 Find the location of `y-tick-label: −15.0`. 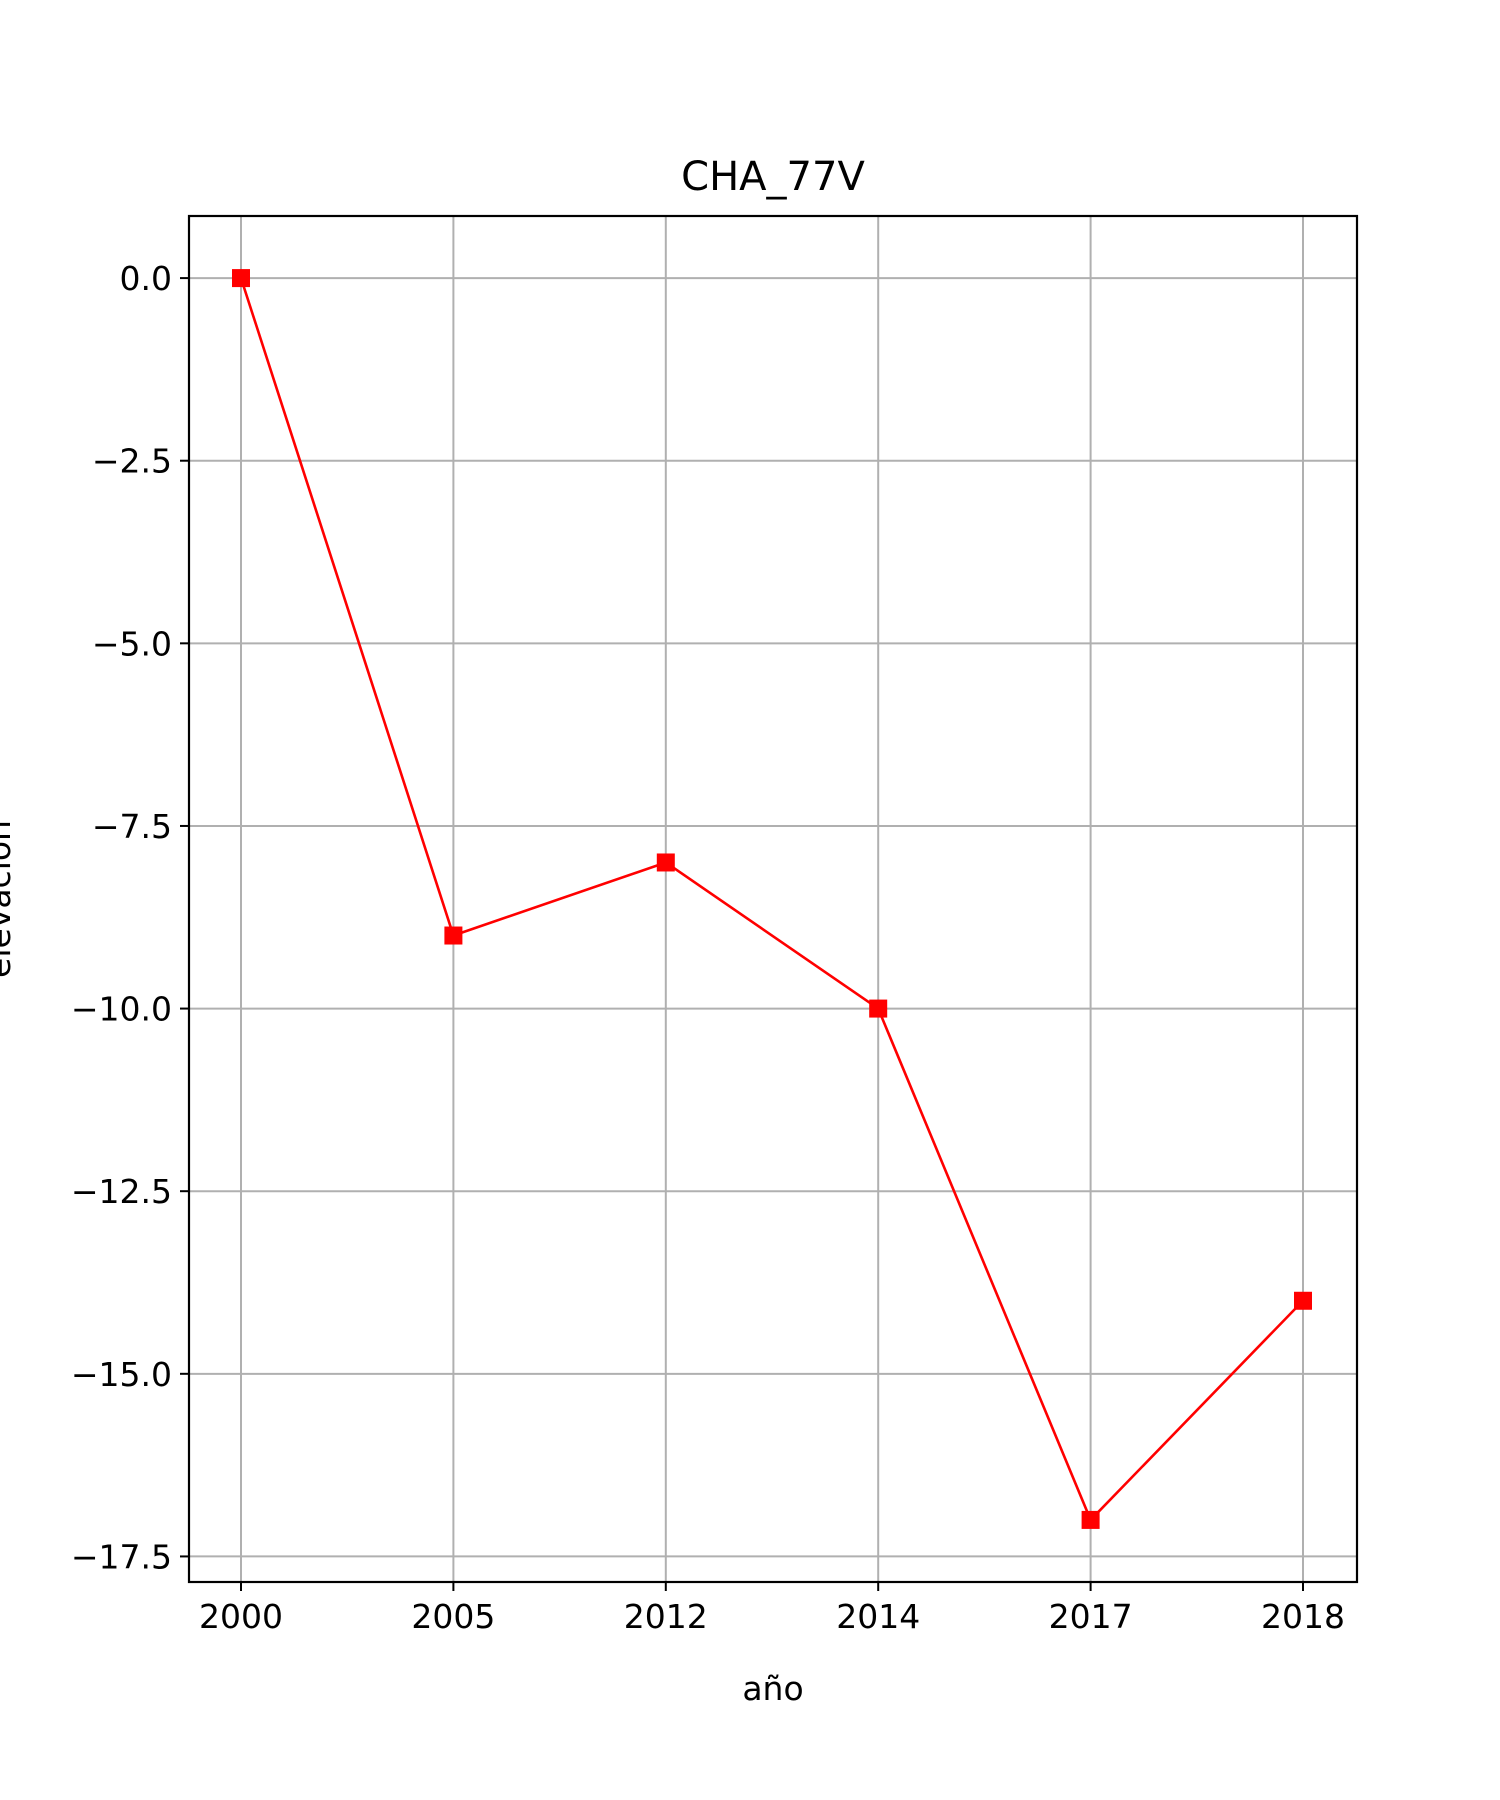

y-tick-label: −15.0 is located at coordinates (121, 1374).